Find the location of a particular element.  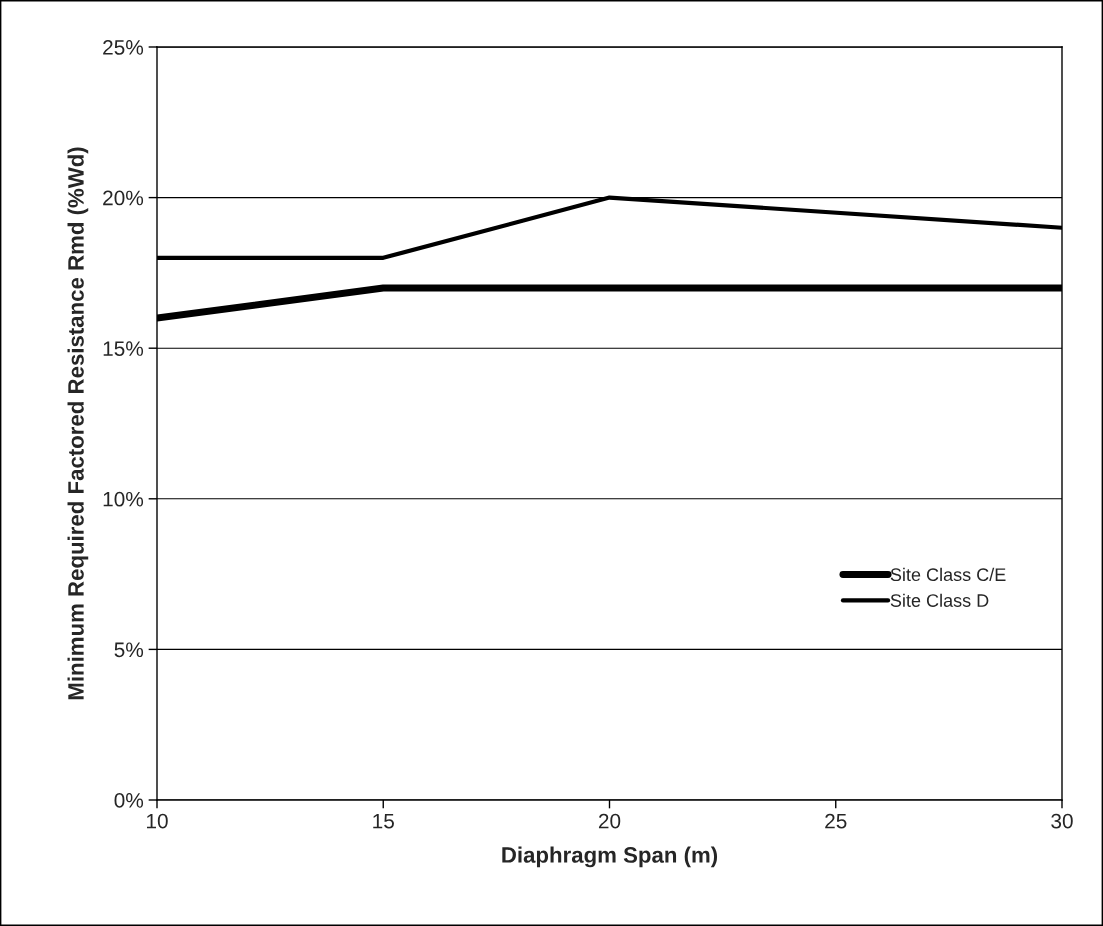

y-axis-title: Minimum Required Factored Resistance Rmd (%Wd) is located at coordinates (78, 423).